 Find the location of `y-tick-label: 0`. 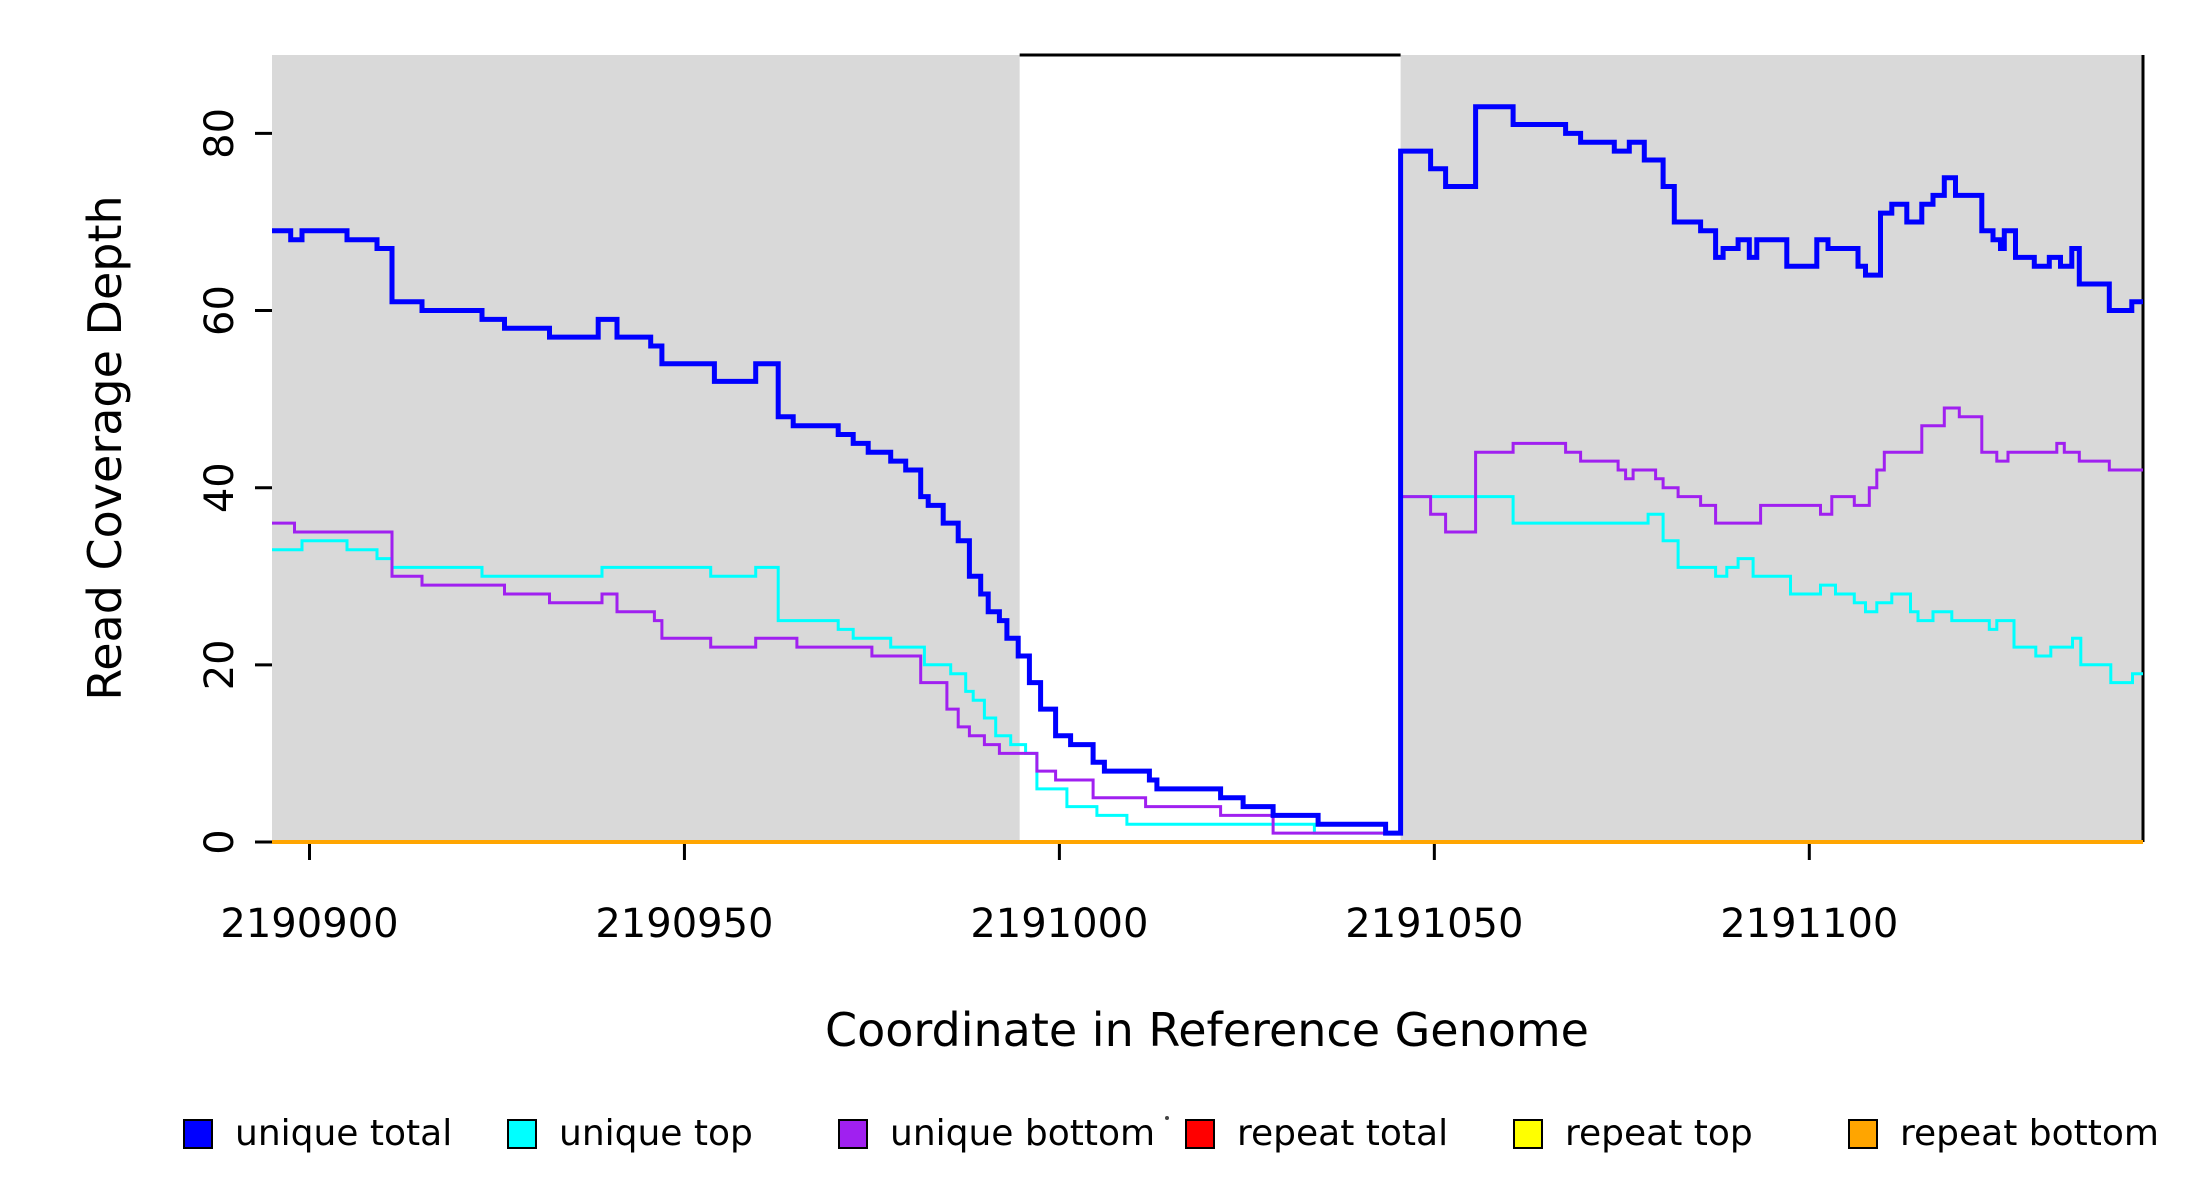

y-tick-label: 0 is located at coordinates (220, 841).